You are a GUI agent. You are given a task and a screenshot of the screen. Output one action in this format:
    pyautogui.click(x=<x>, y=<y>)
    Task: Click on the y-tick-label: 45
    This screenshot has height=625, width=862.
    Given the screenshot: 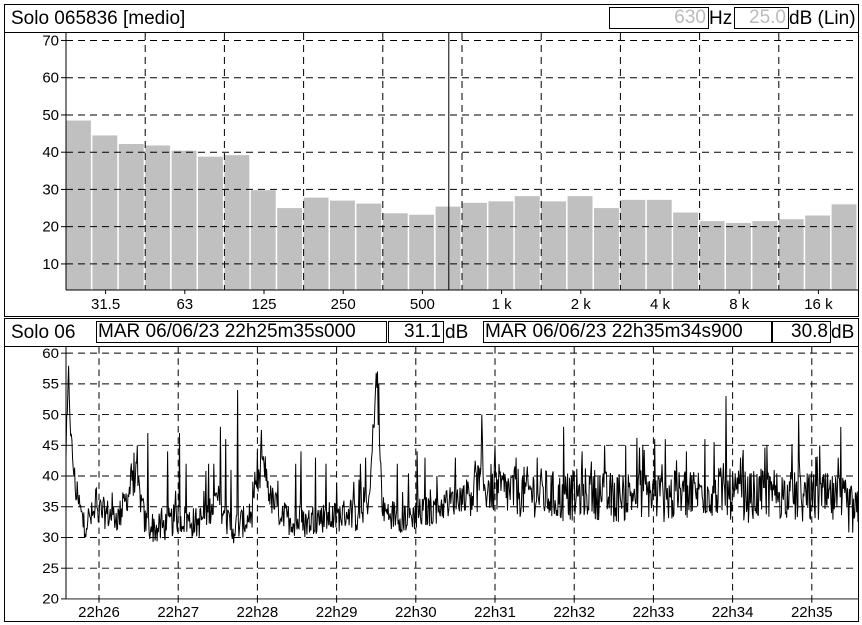 What is the action you would take?
    pyautogui.click(x=50, y=445)
    